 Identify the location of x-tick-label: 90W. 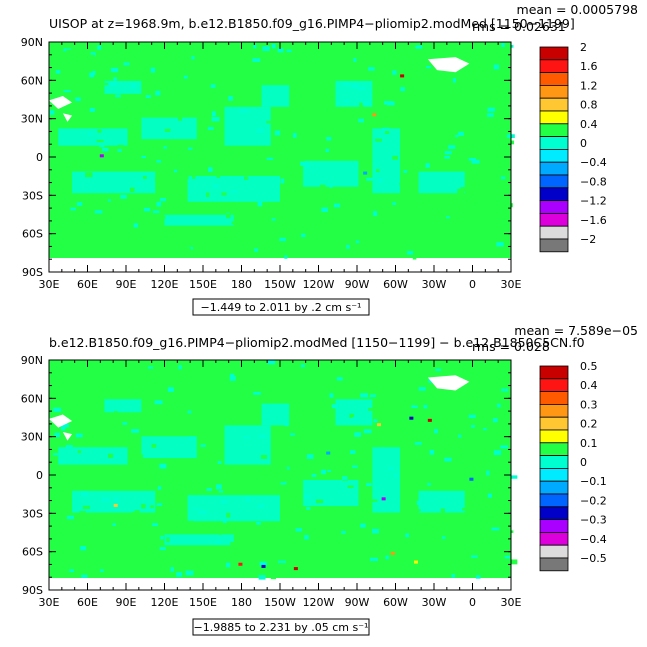
(357, 602).